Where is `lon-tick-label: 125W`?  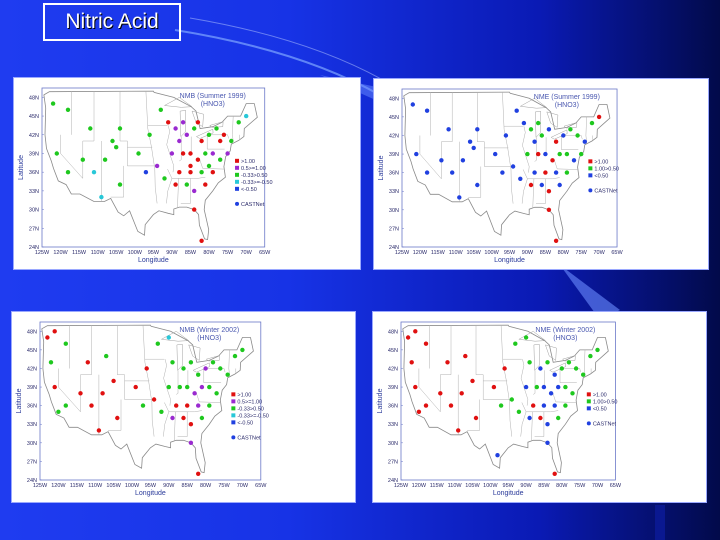
lon-tick-label: 125W is located at coordinates (401, 486).